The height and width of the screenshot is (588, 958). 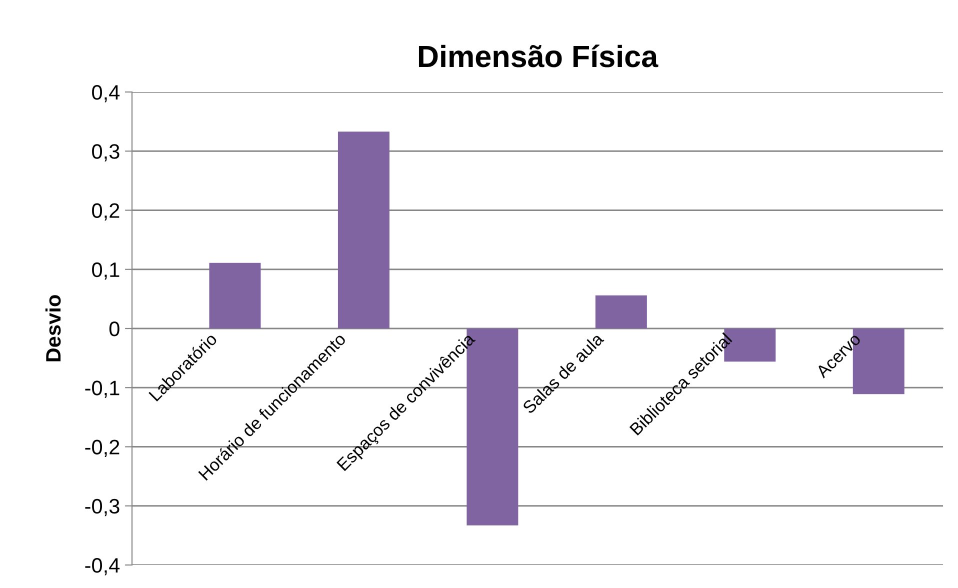 What do you see at coordinates (102, 448) in the screenshot?
I see `y-tick-label: -0,2` at bounding box center [102, 448].